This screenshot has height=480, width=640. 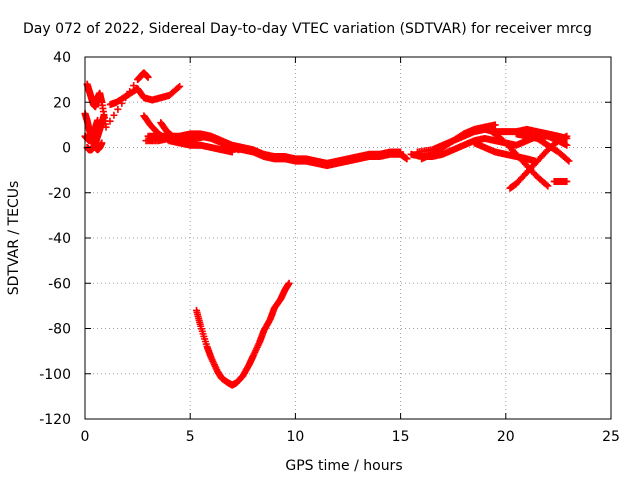 What do you see at coordinates (59, 239) in the screenshot?
I see `y-tick-label: -40` at bounding box center [59, 239].